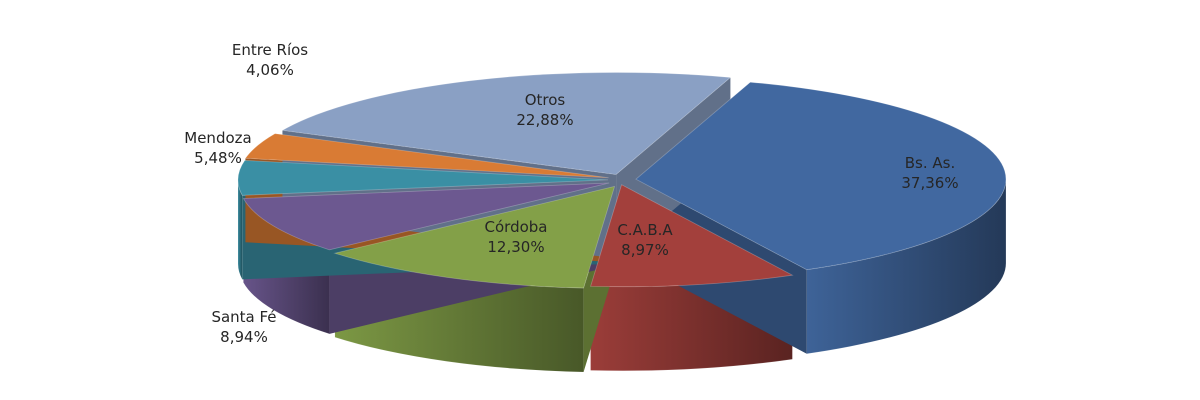 This screenshot has width=1200, height=400. Describe the element at coordinates (645, 230) in the screenshot. I see `slice-label-c-a-b-a: C.A.B.A` at that location.